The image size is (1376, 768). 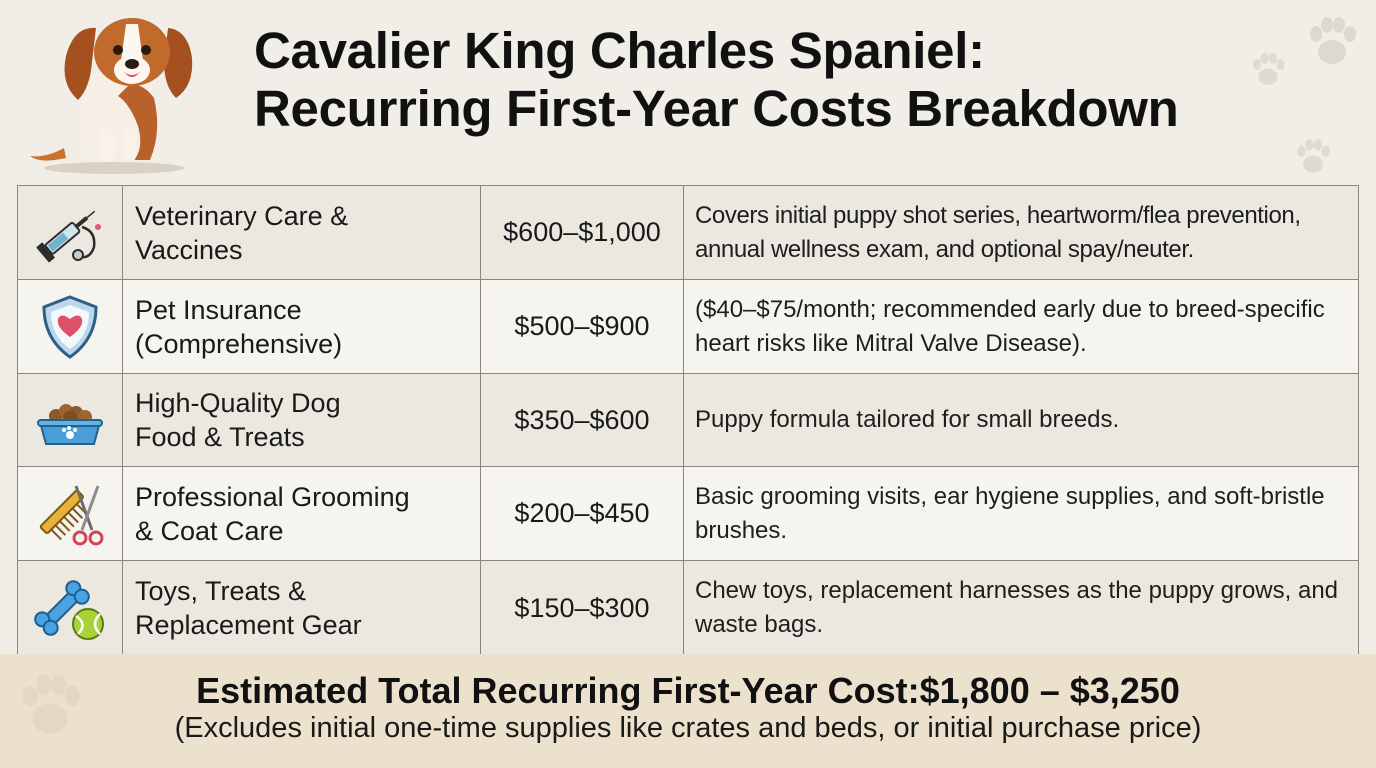 I want to click on category-line-2: Food & Treats, so click(x=220, y=437).